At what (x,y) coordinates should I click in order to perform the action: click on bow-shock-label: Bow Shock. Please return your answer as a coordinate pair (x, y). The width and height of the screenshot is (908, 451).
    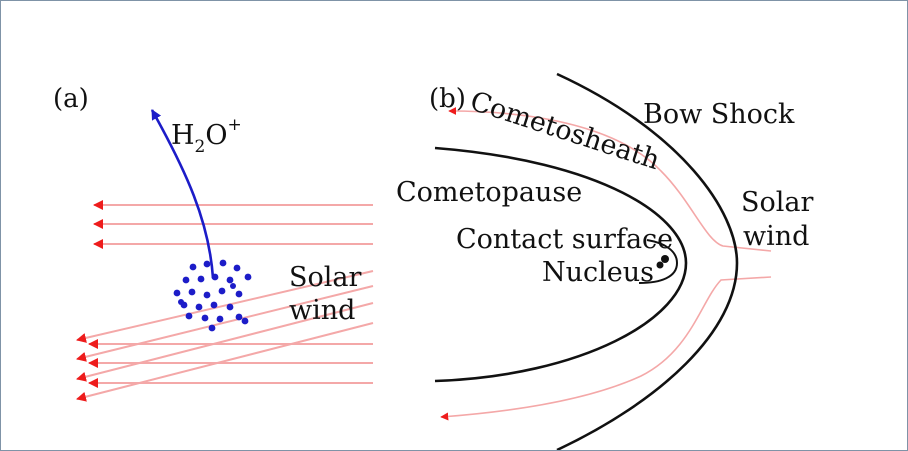
    Looking at the image, I should click on (719, 114).